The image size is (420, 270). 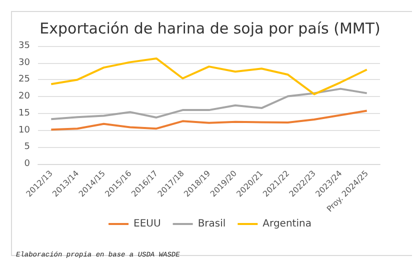 I want to click on y-tick-label: 25, so click(x=24, y=79).